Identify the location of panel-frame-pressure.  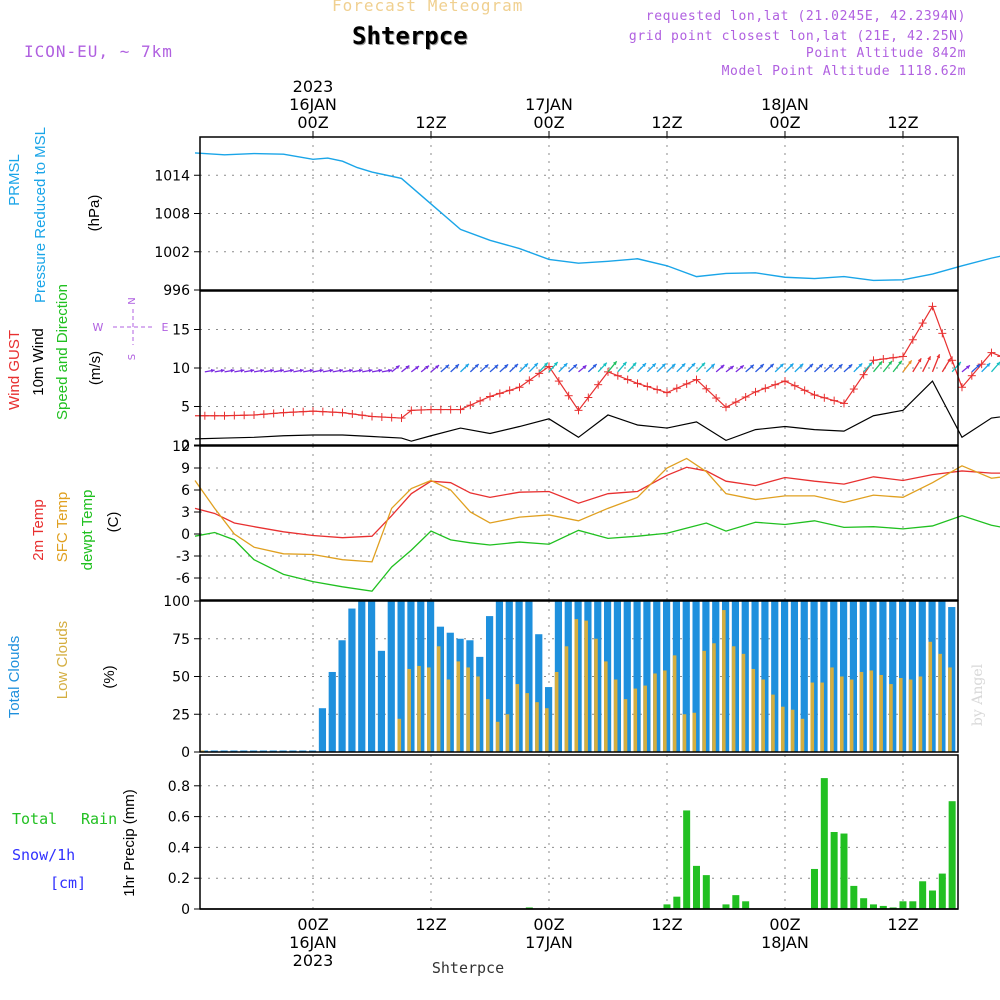
(579, 213).